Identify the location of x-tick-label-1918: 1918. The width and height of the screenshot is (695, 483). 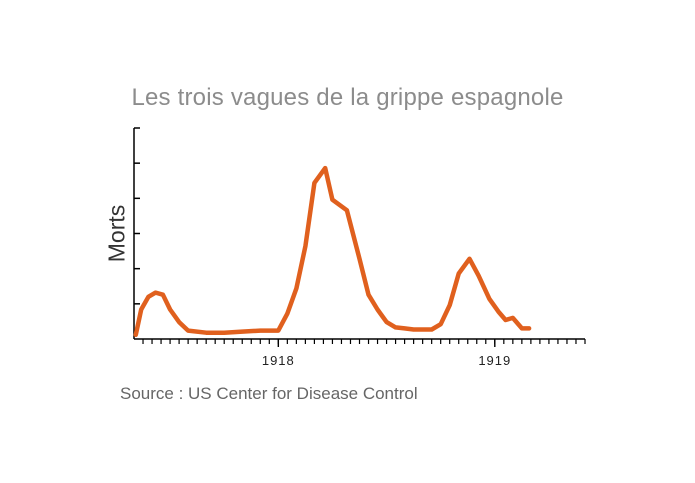
(278, 360).